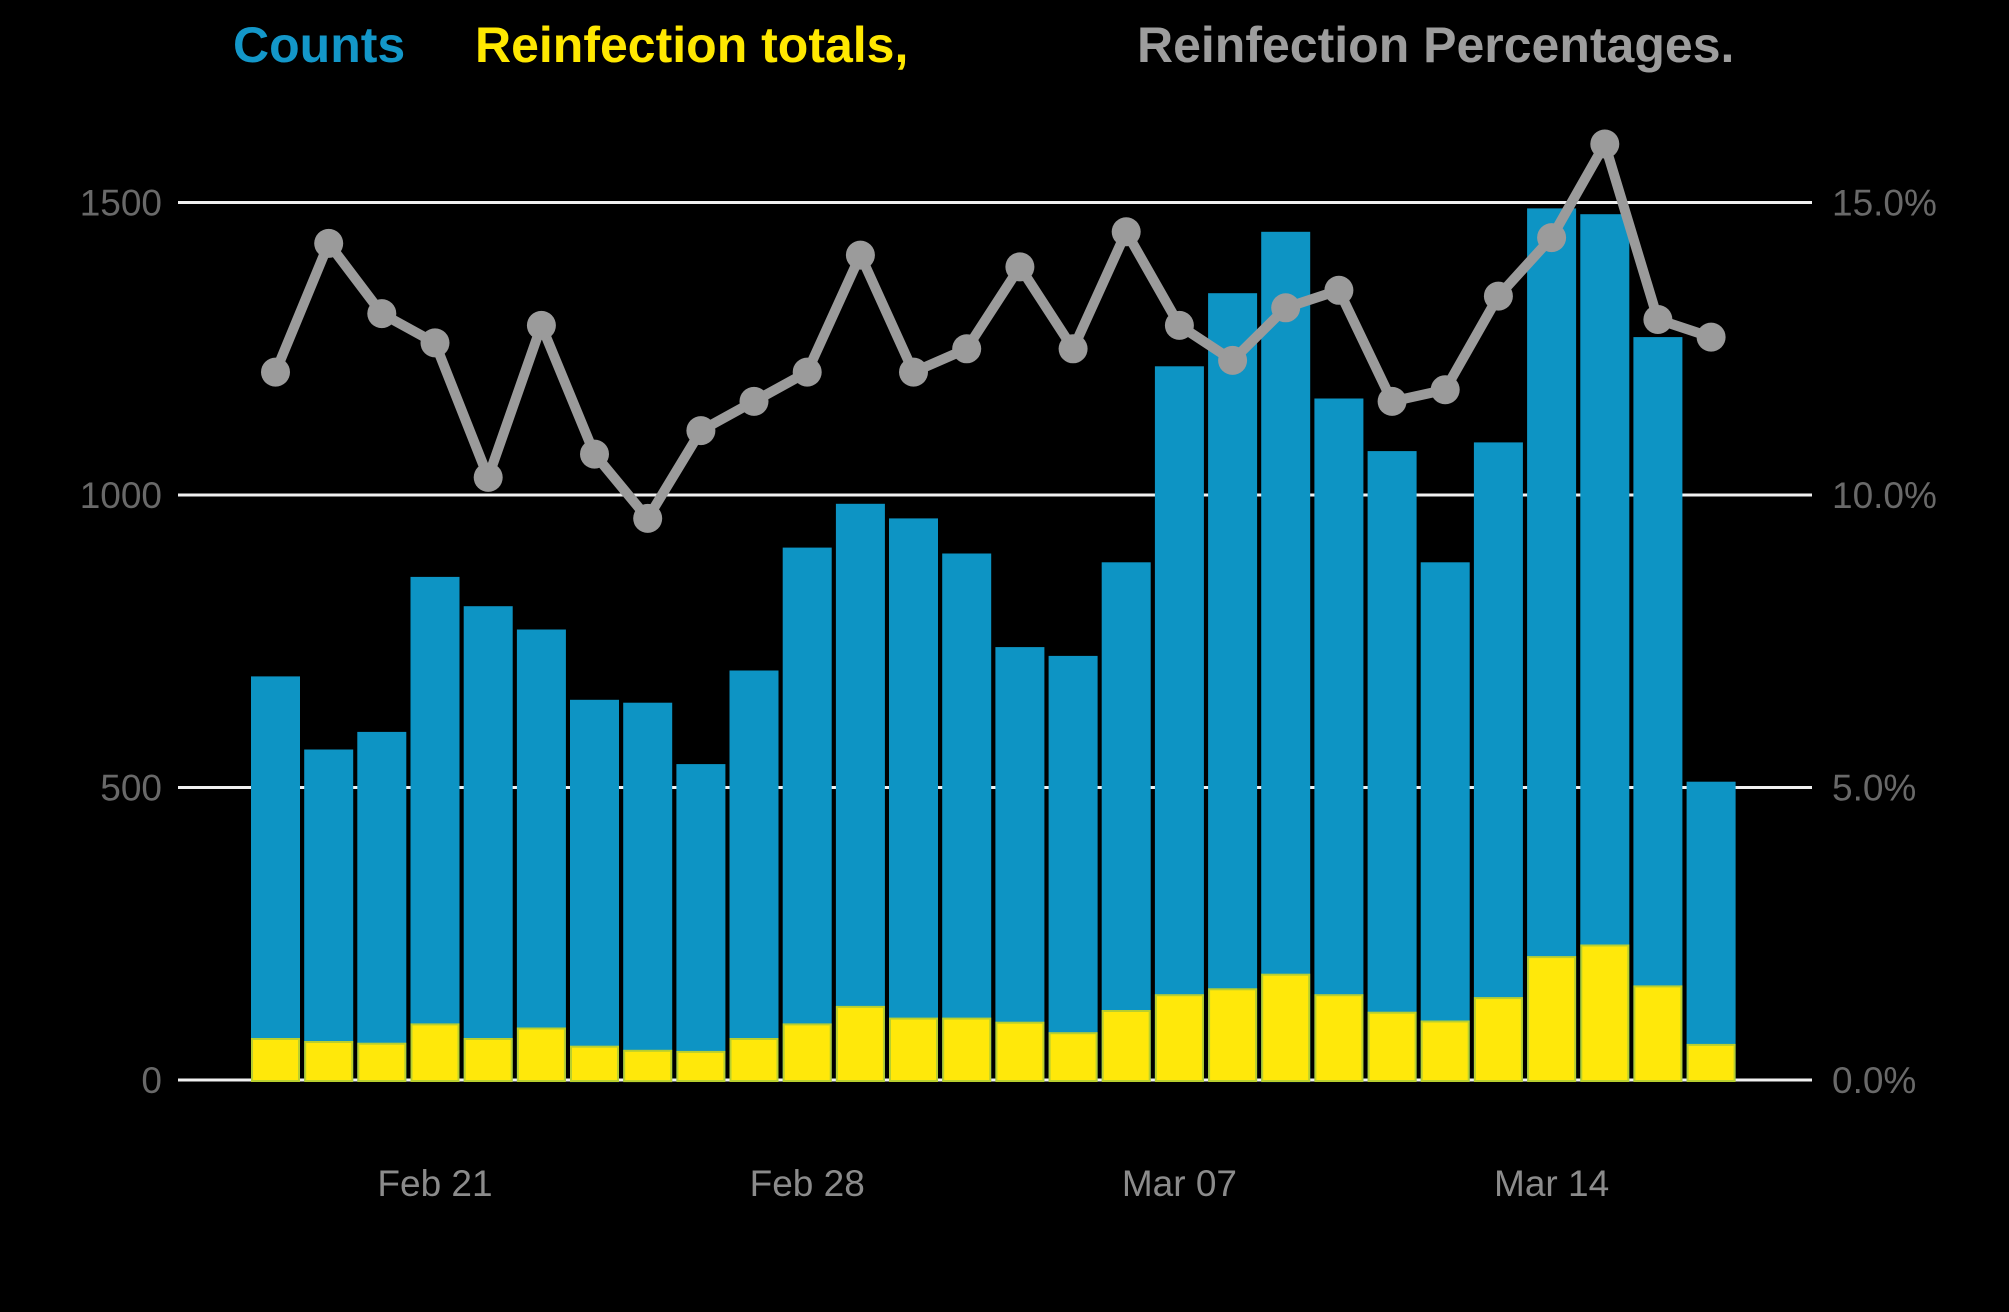  I want to click on y-axis-right-label-5: 5.0%, so click(1874, 788).